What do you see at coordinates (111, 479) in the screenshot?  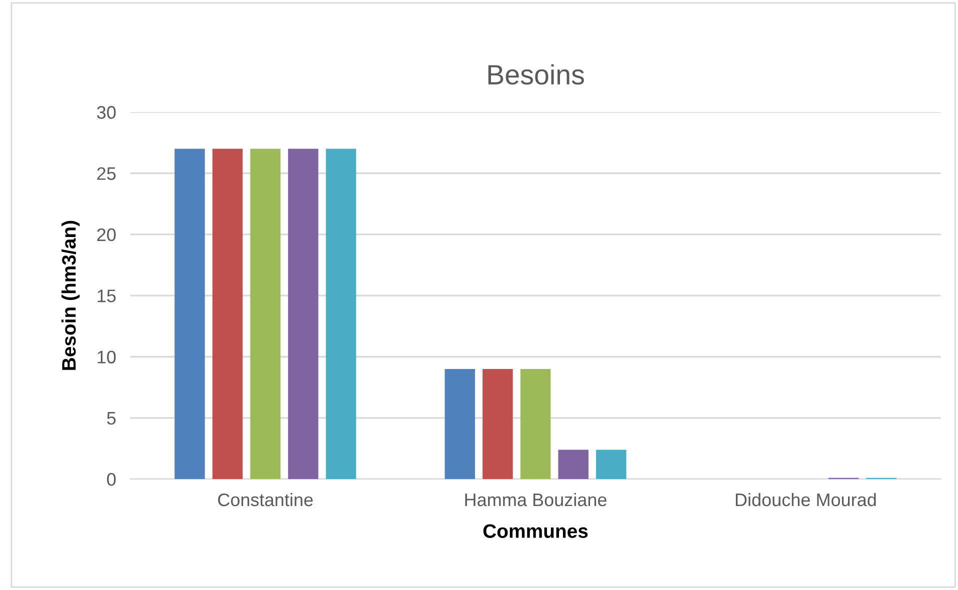 I see `y-tick-label: 0` at bounding box center [111, 479].